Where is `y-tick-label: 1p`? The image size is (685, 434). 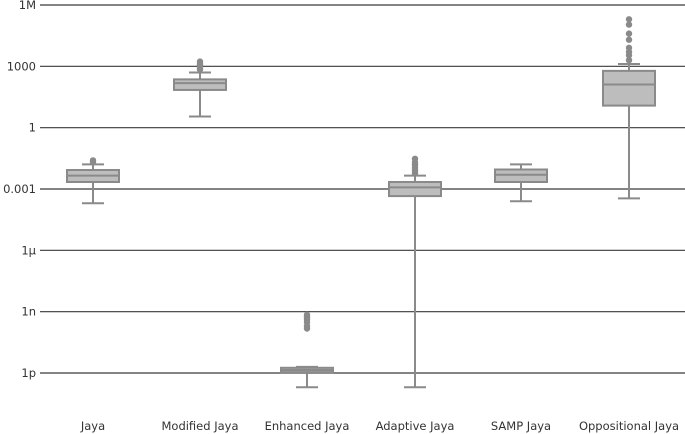 y-tick-label: 1p is located at coordinates (28, 373).